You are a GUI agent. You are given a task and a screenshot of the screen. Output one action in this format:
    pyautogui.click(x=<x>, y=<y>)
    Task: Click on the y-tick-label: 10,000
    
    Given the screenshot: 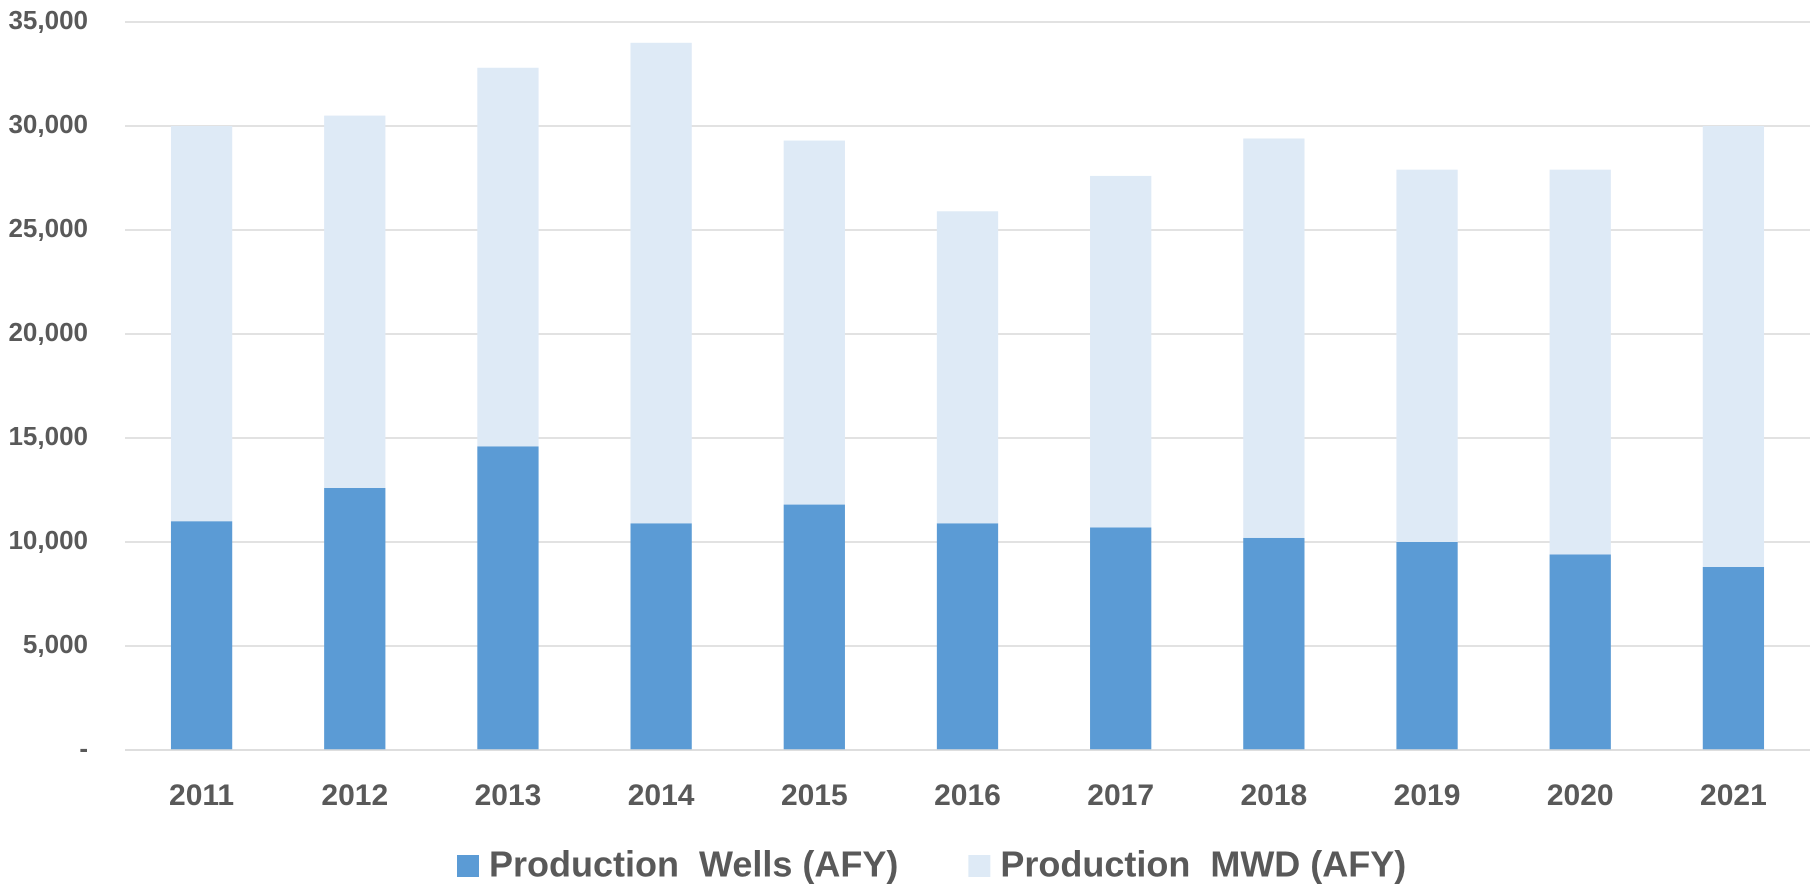 What is the action you would take?
    pyautogui.click(x=48, y=540)
    